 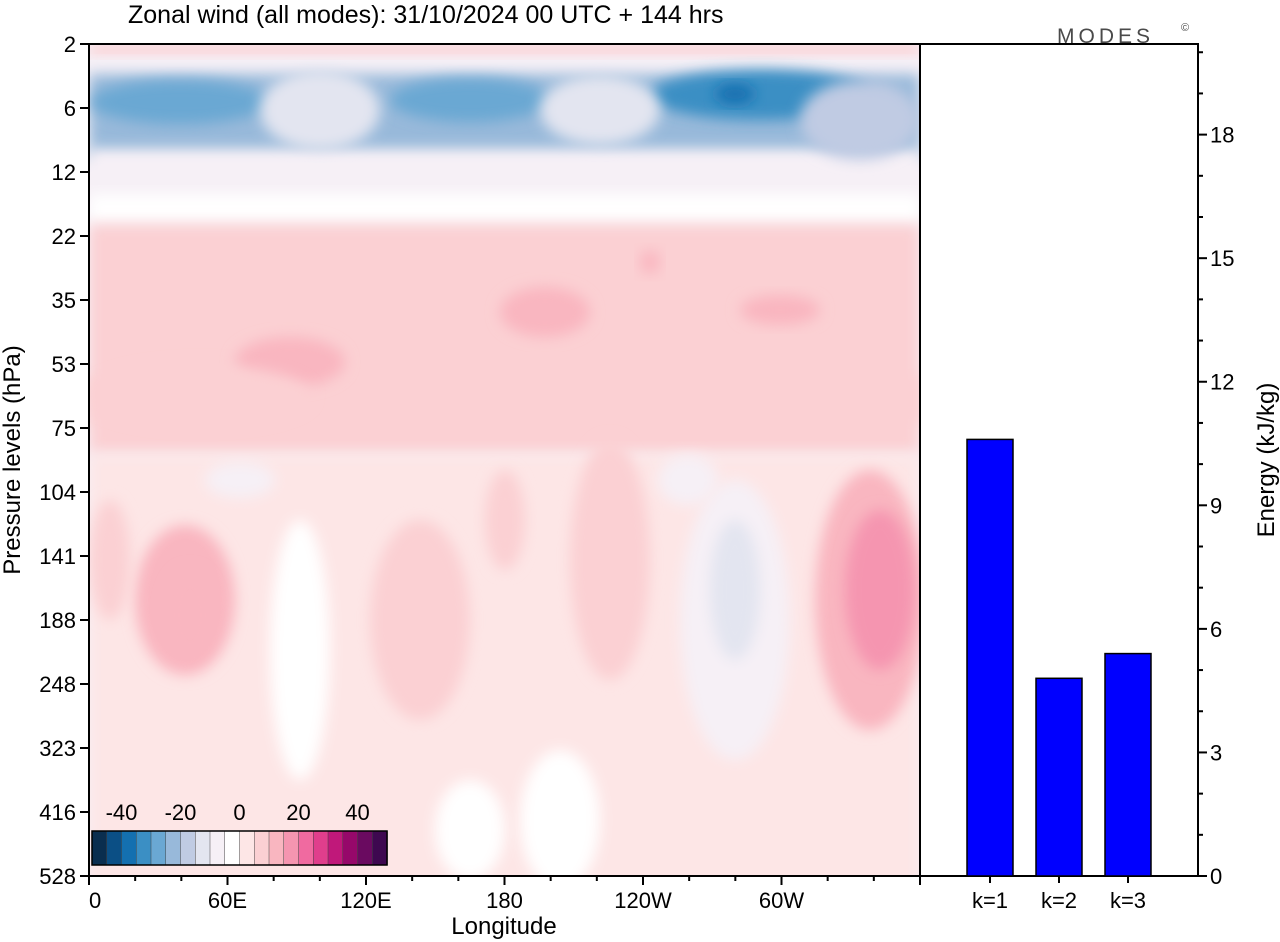 What do you see at coordinates (1059, 657) in the screenshot?
I see `bar-marks` at bounding box center [1059, 657].